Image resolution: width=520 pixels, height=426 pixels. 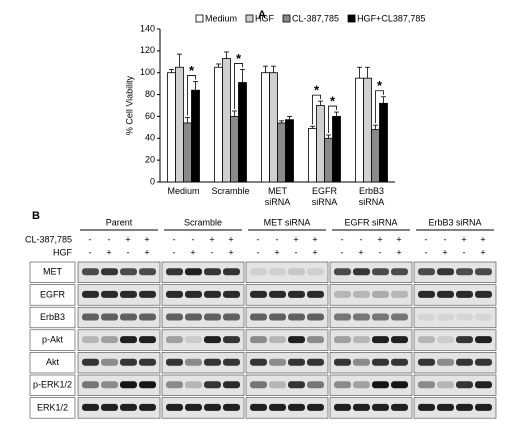 What do you see at coordinates (147, 72) in the screenshot?
I see `y-tick-label: 100` at bounding box center [147, 72].